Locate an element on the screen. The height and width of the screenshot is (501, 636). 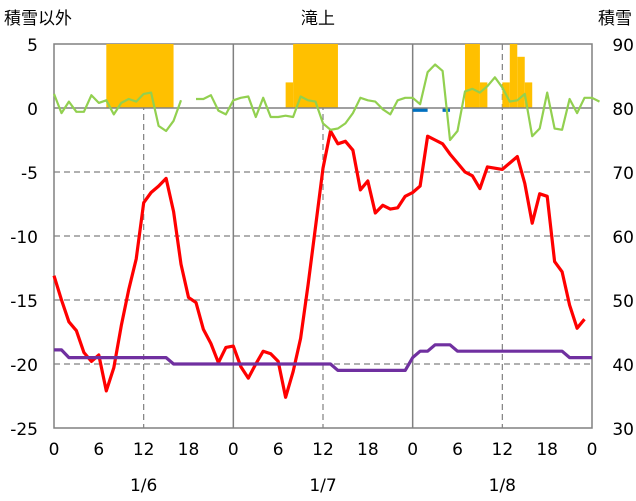
y-right-ticks: 90 80 70 60 50 40 30 is located at coordinates (623, 238).